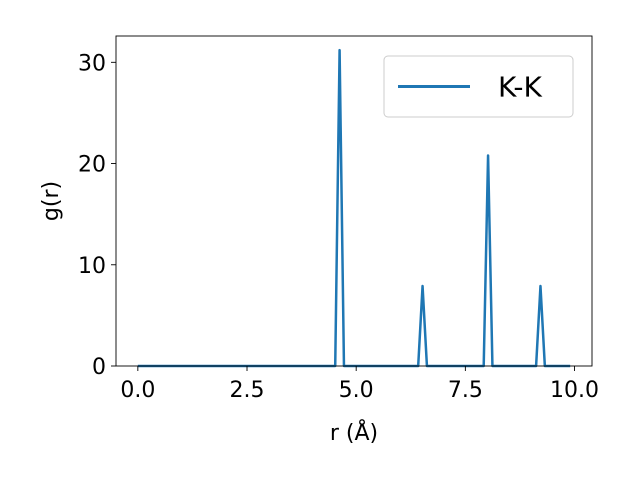 This screenshot has width=640, height=480. Describe the element at coordinates (137, 390) in the screenshot. I see `x-tick-label: 0.0` at that location.